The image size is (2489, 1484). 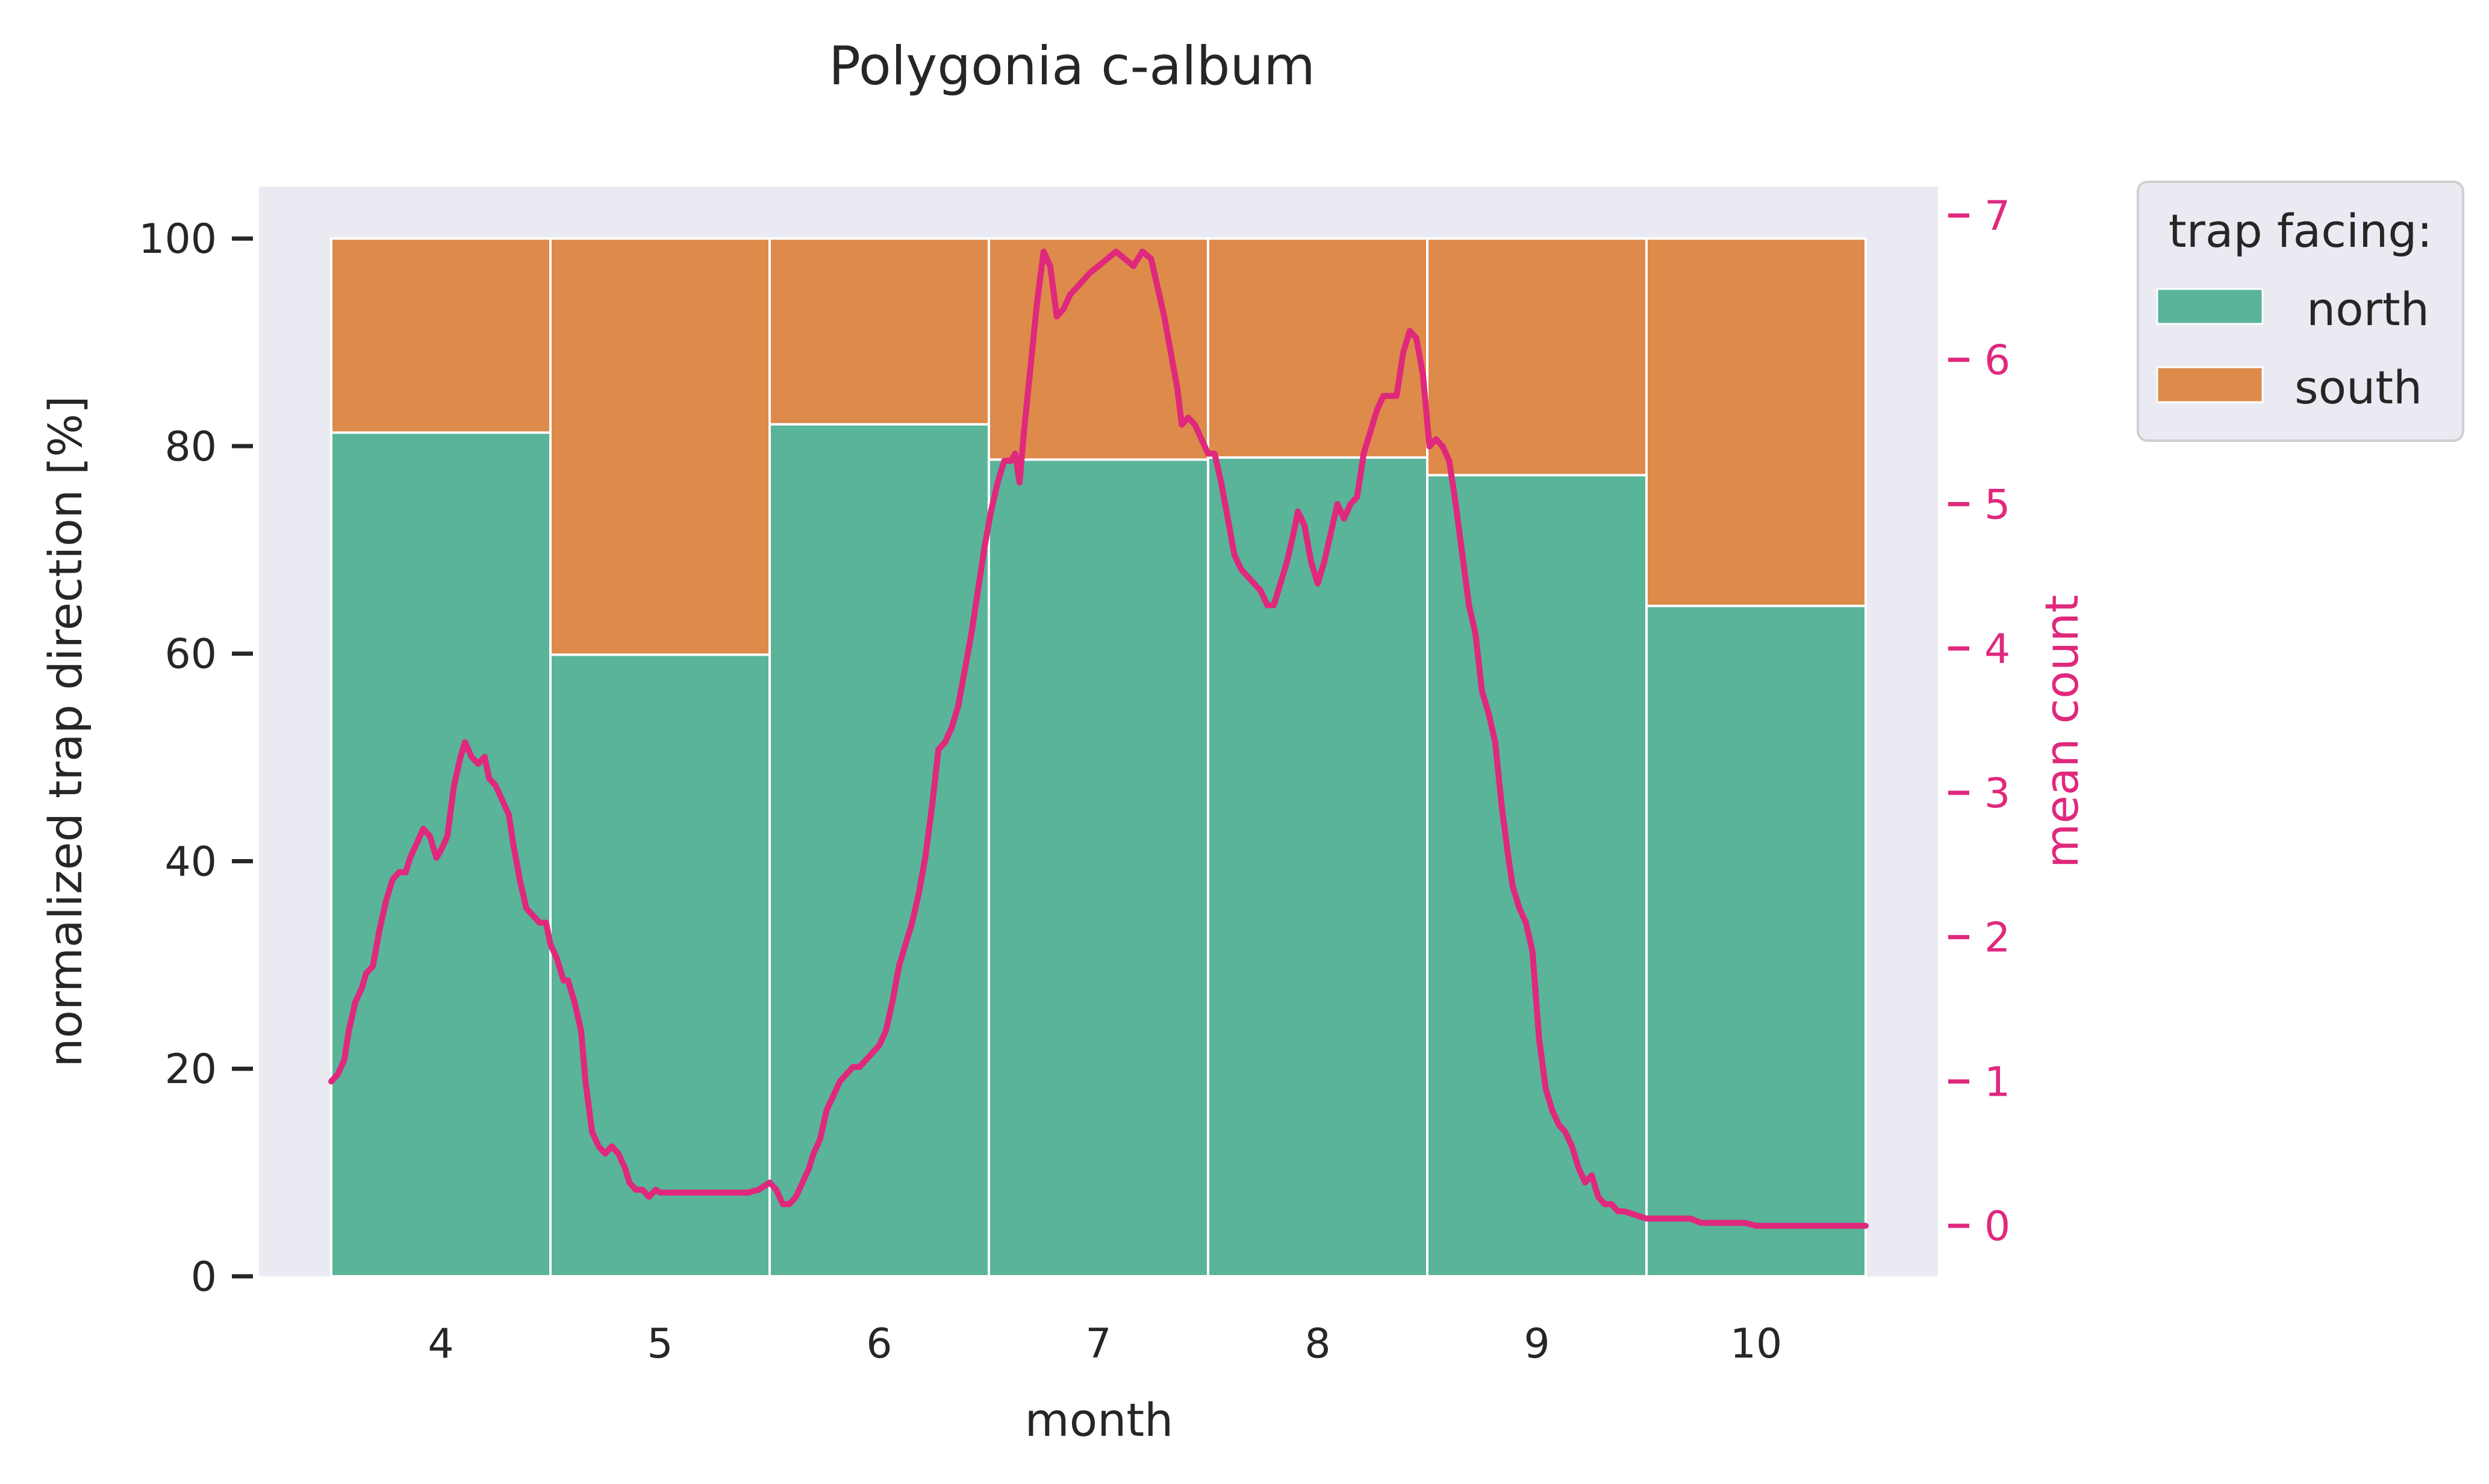 I want to click on right-tick-label-5: 5, so click(x=1997, y=505).